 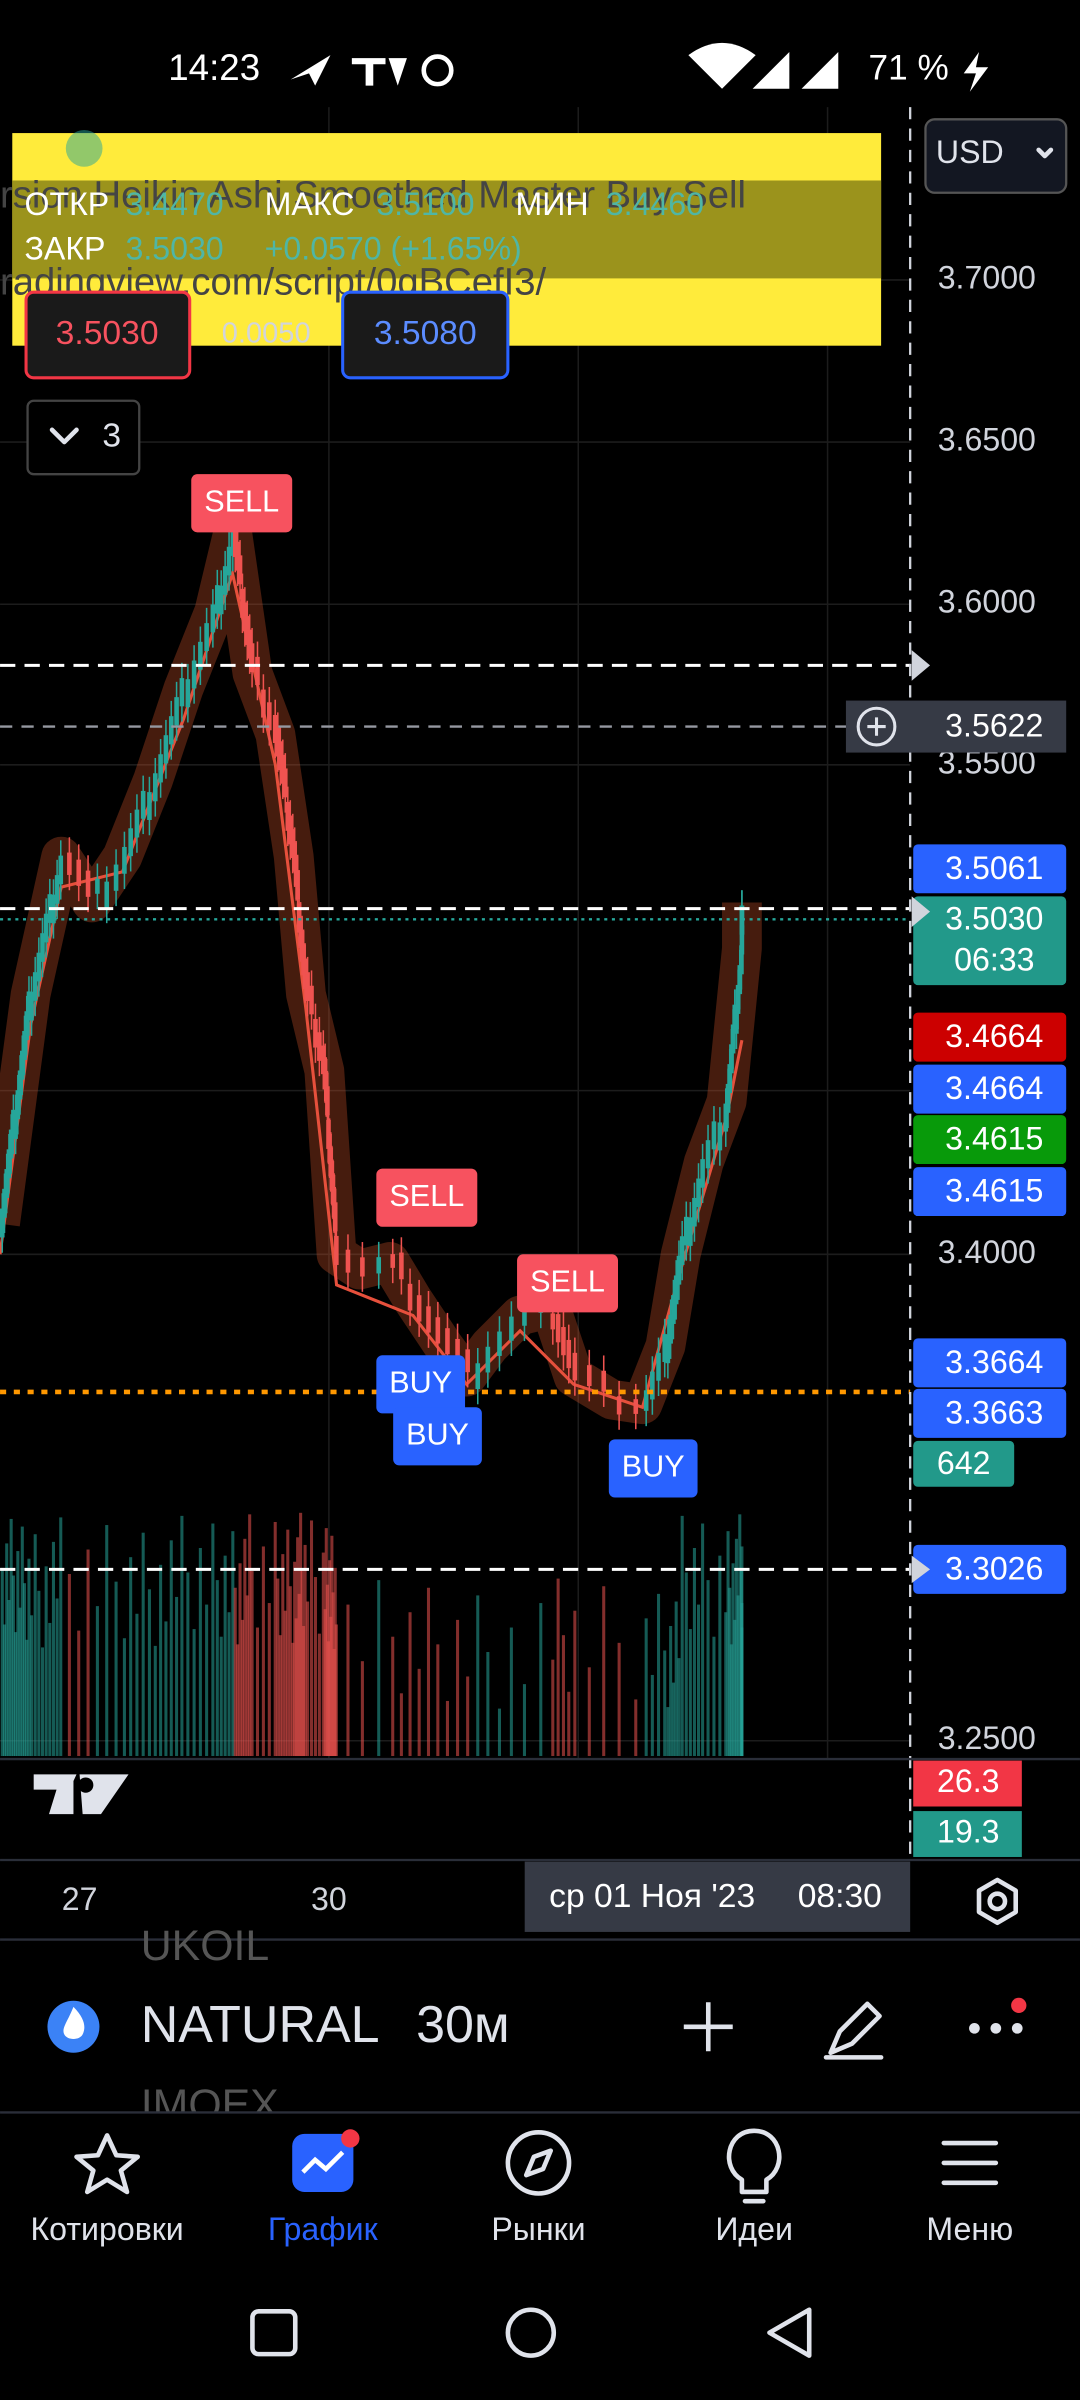 What do you see at coordinates (996, 156) in the screenshot?
I see `currency-select` at bounding box center [996, 156].